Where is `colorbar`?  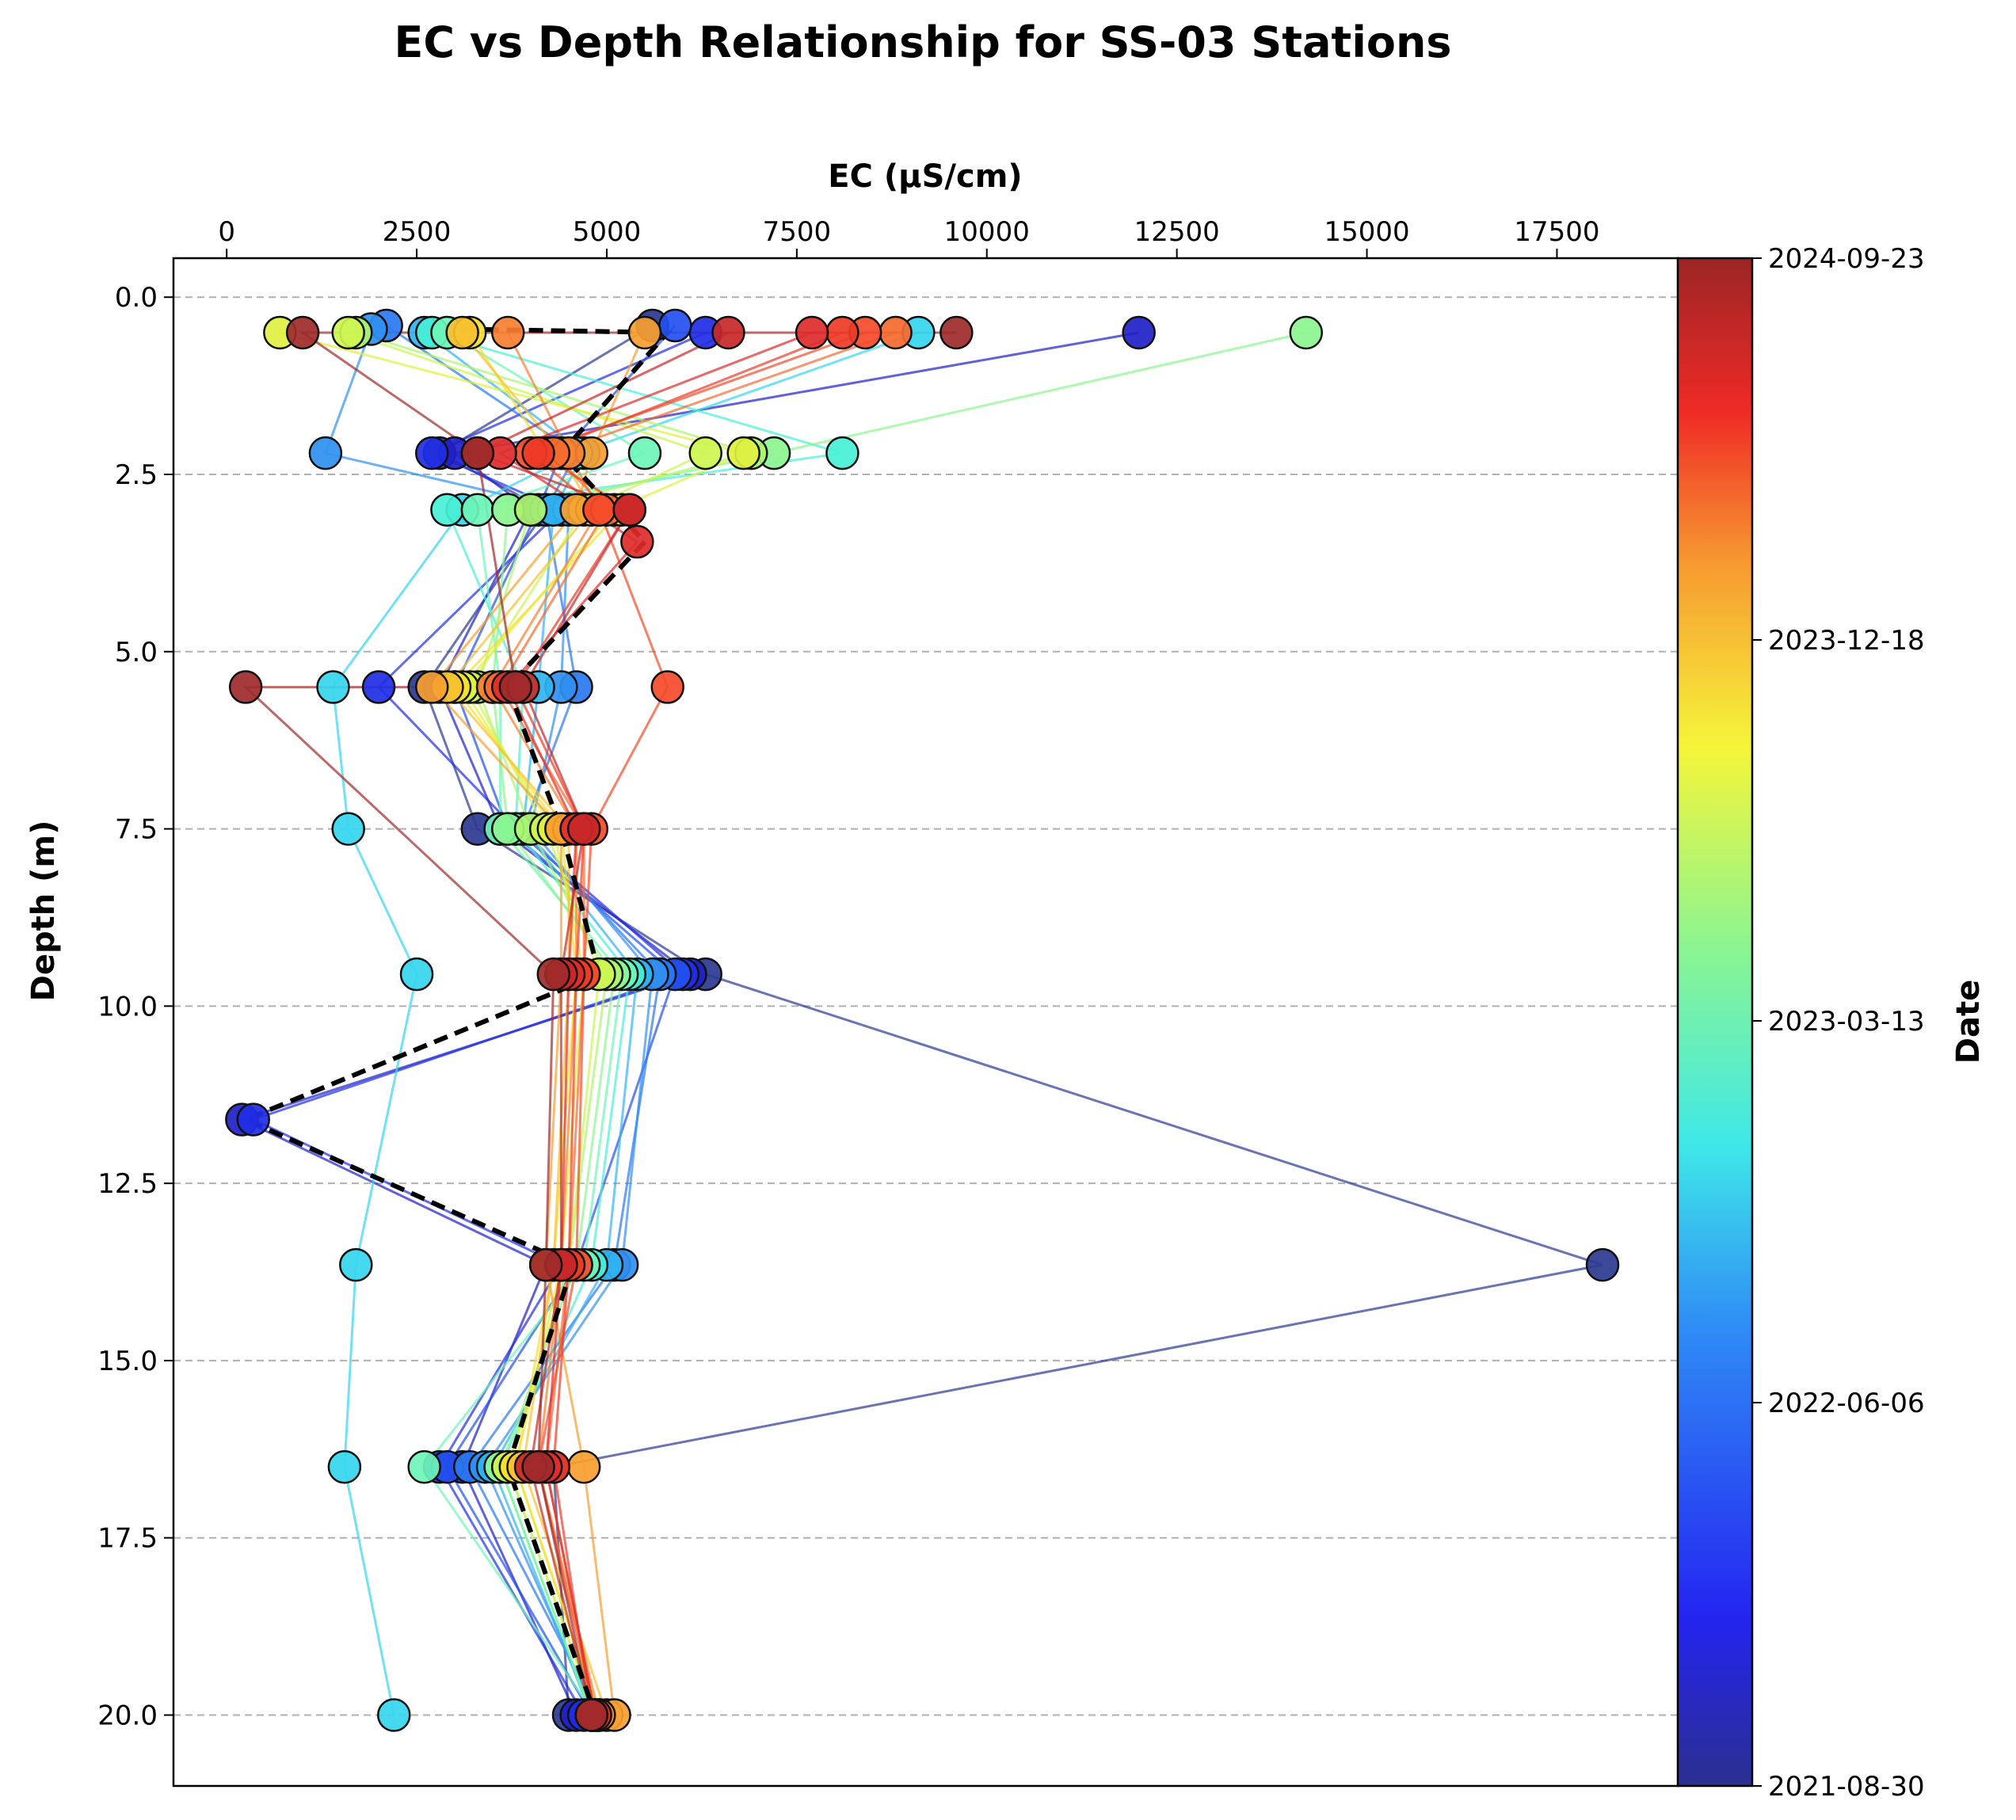
colorbar is located at coordinates (1715, 1022).